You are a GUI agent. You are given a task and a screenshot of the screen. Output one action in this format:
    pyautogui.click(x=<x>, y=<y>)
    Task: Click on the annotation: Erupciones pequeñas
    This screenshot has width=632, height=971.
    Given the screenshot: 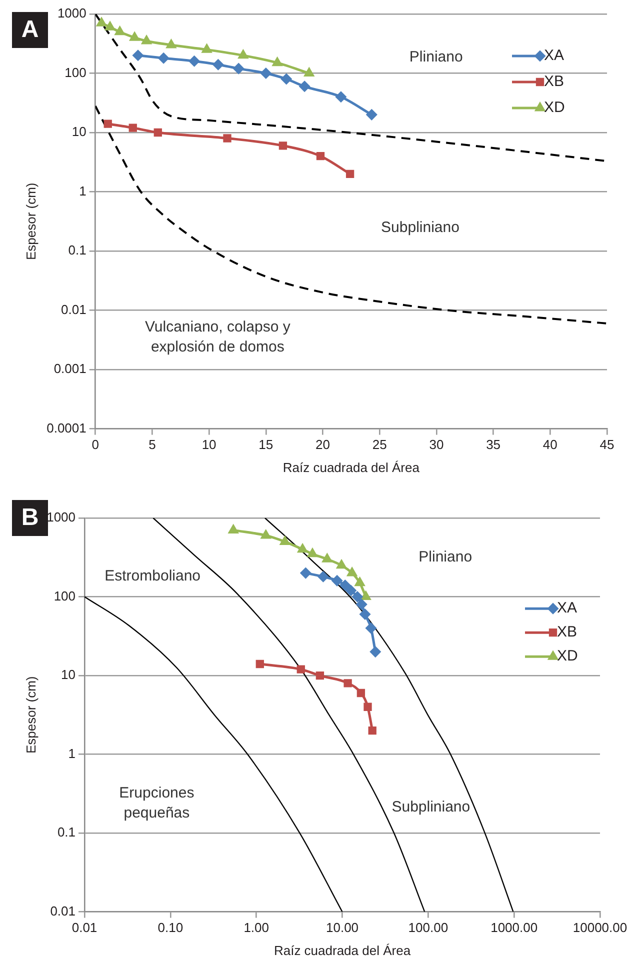 What is the action you would take?
    pyautogui.click(x=156, y=803)
    